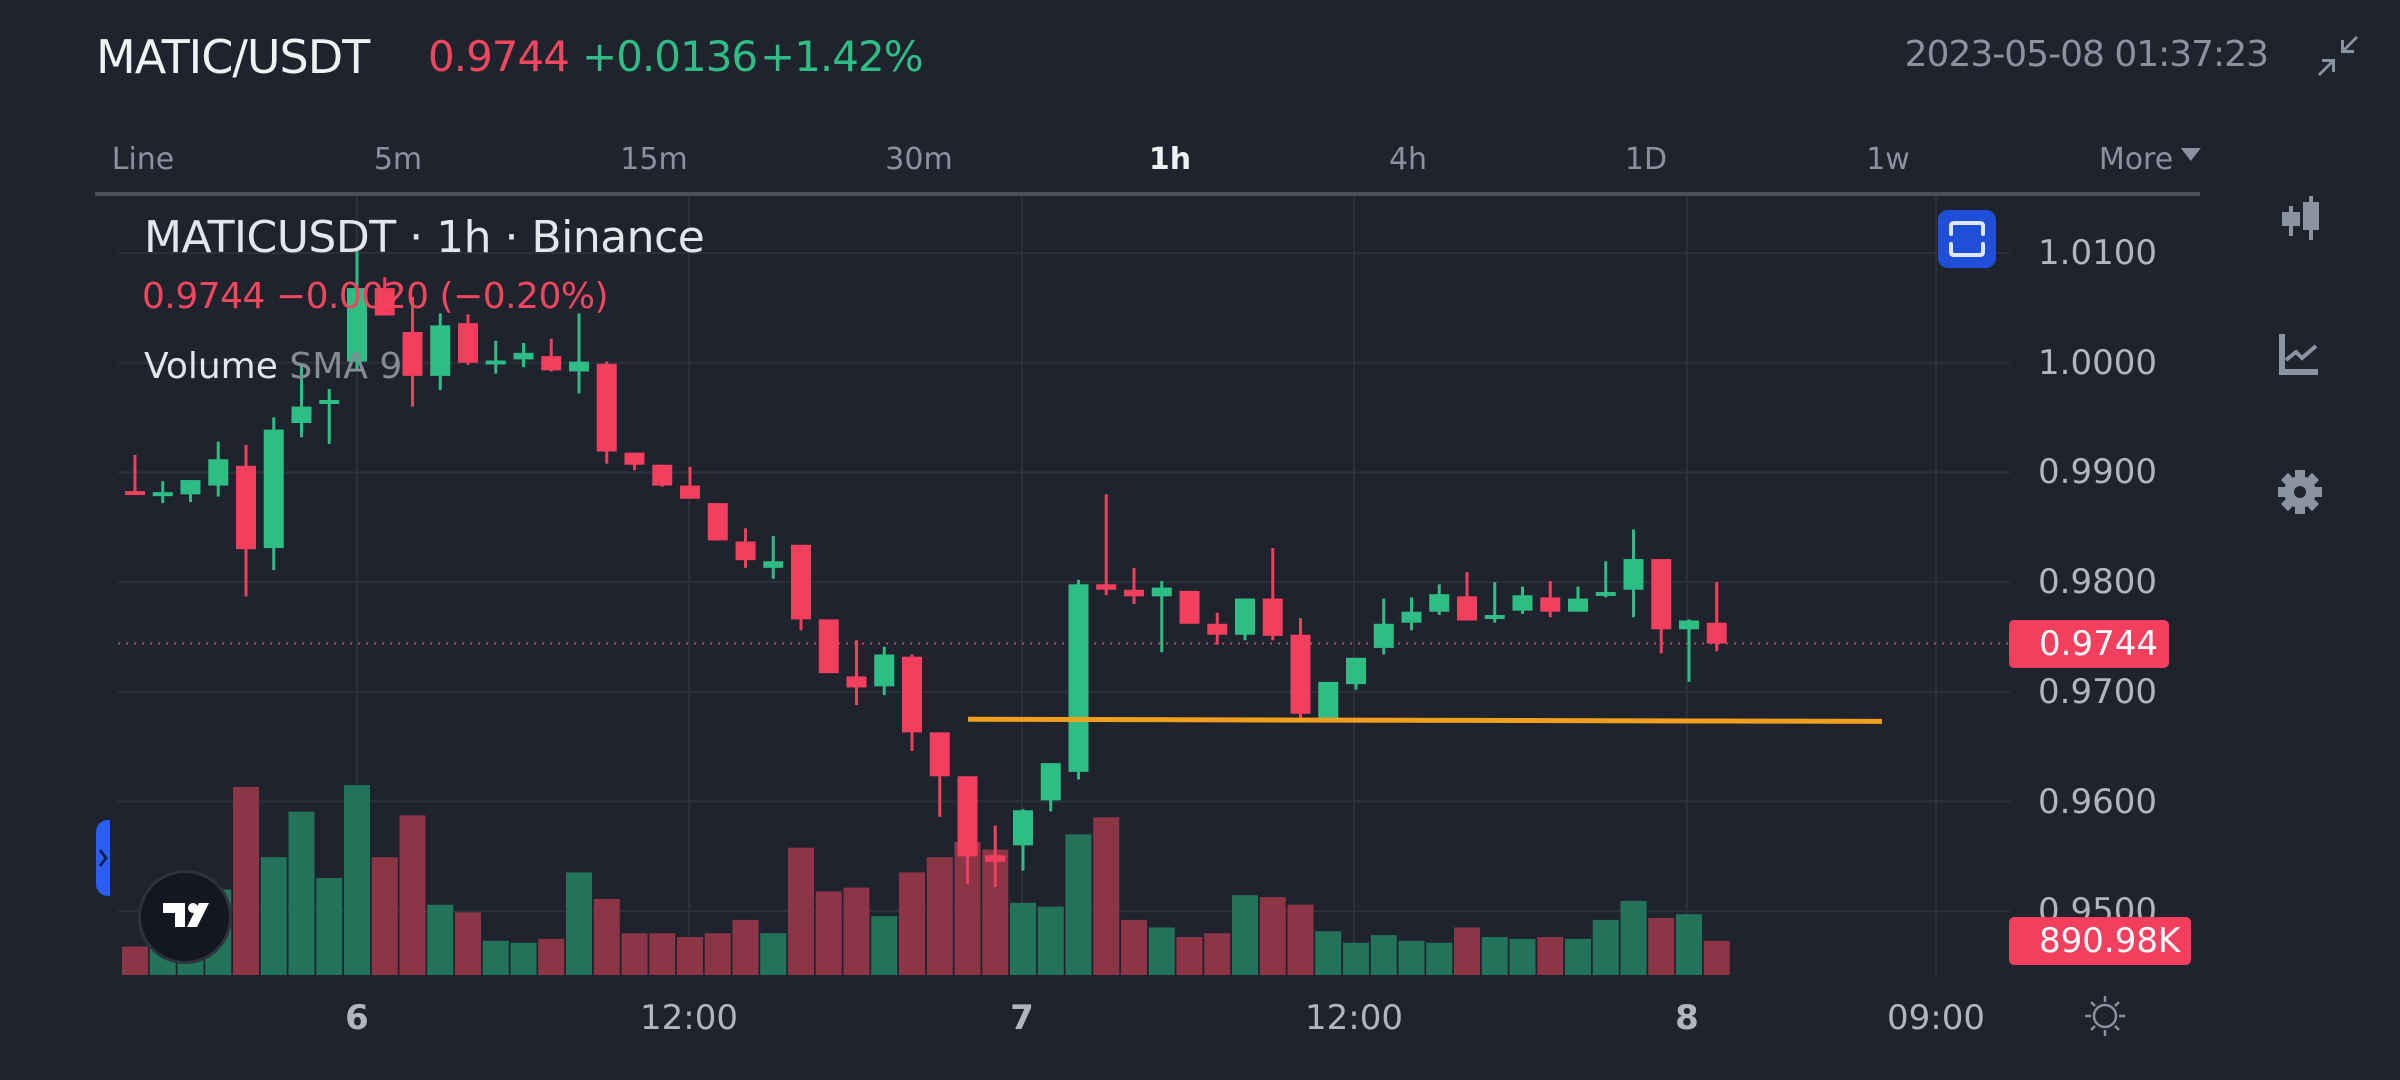  What do you see at coordinates (2191, 154) in the screenshot?
I see `caret-down-icon` at bounding box center [2191, 154].